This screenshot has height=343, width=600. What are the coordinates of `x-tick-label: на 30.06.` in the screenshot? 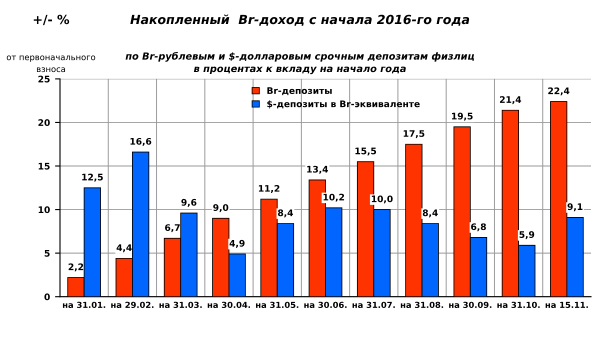 It's located at (325, 305).